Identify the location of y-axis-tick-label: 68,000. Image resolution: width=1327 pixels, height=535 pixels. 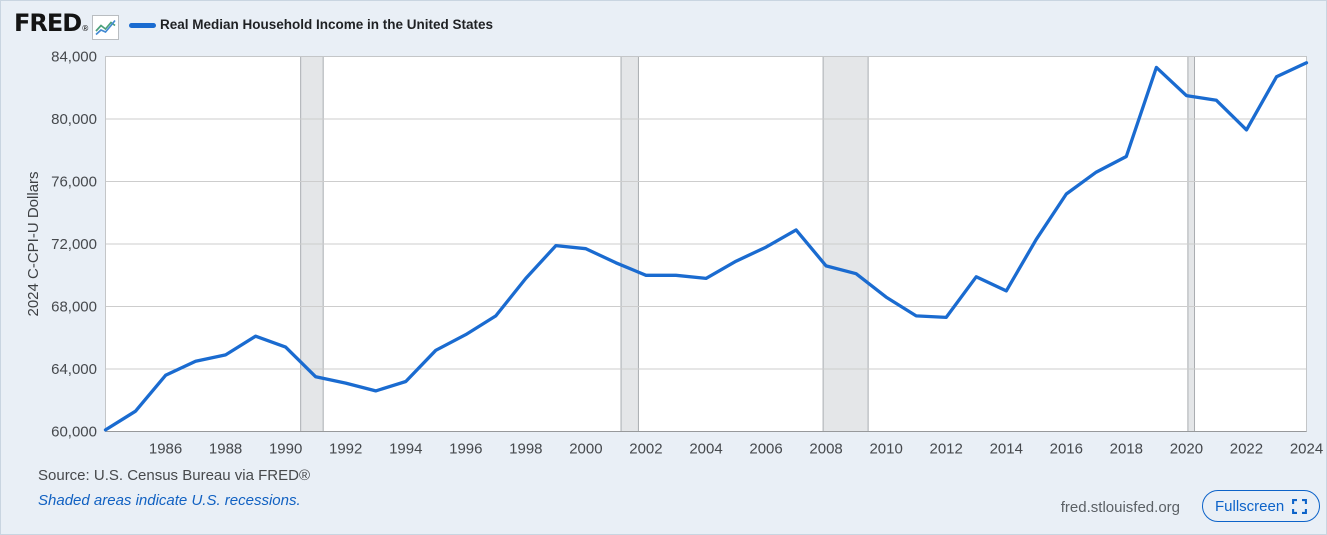
(74, 307).